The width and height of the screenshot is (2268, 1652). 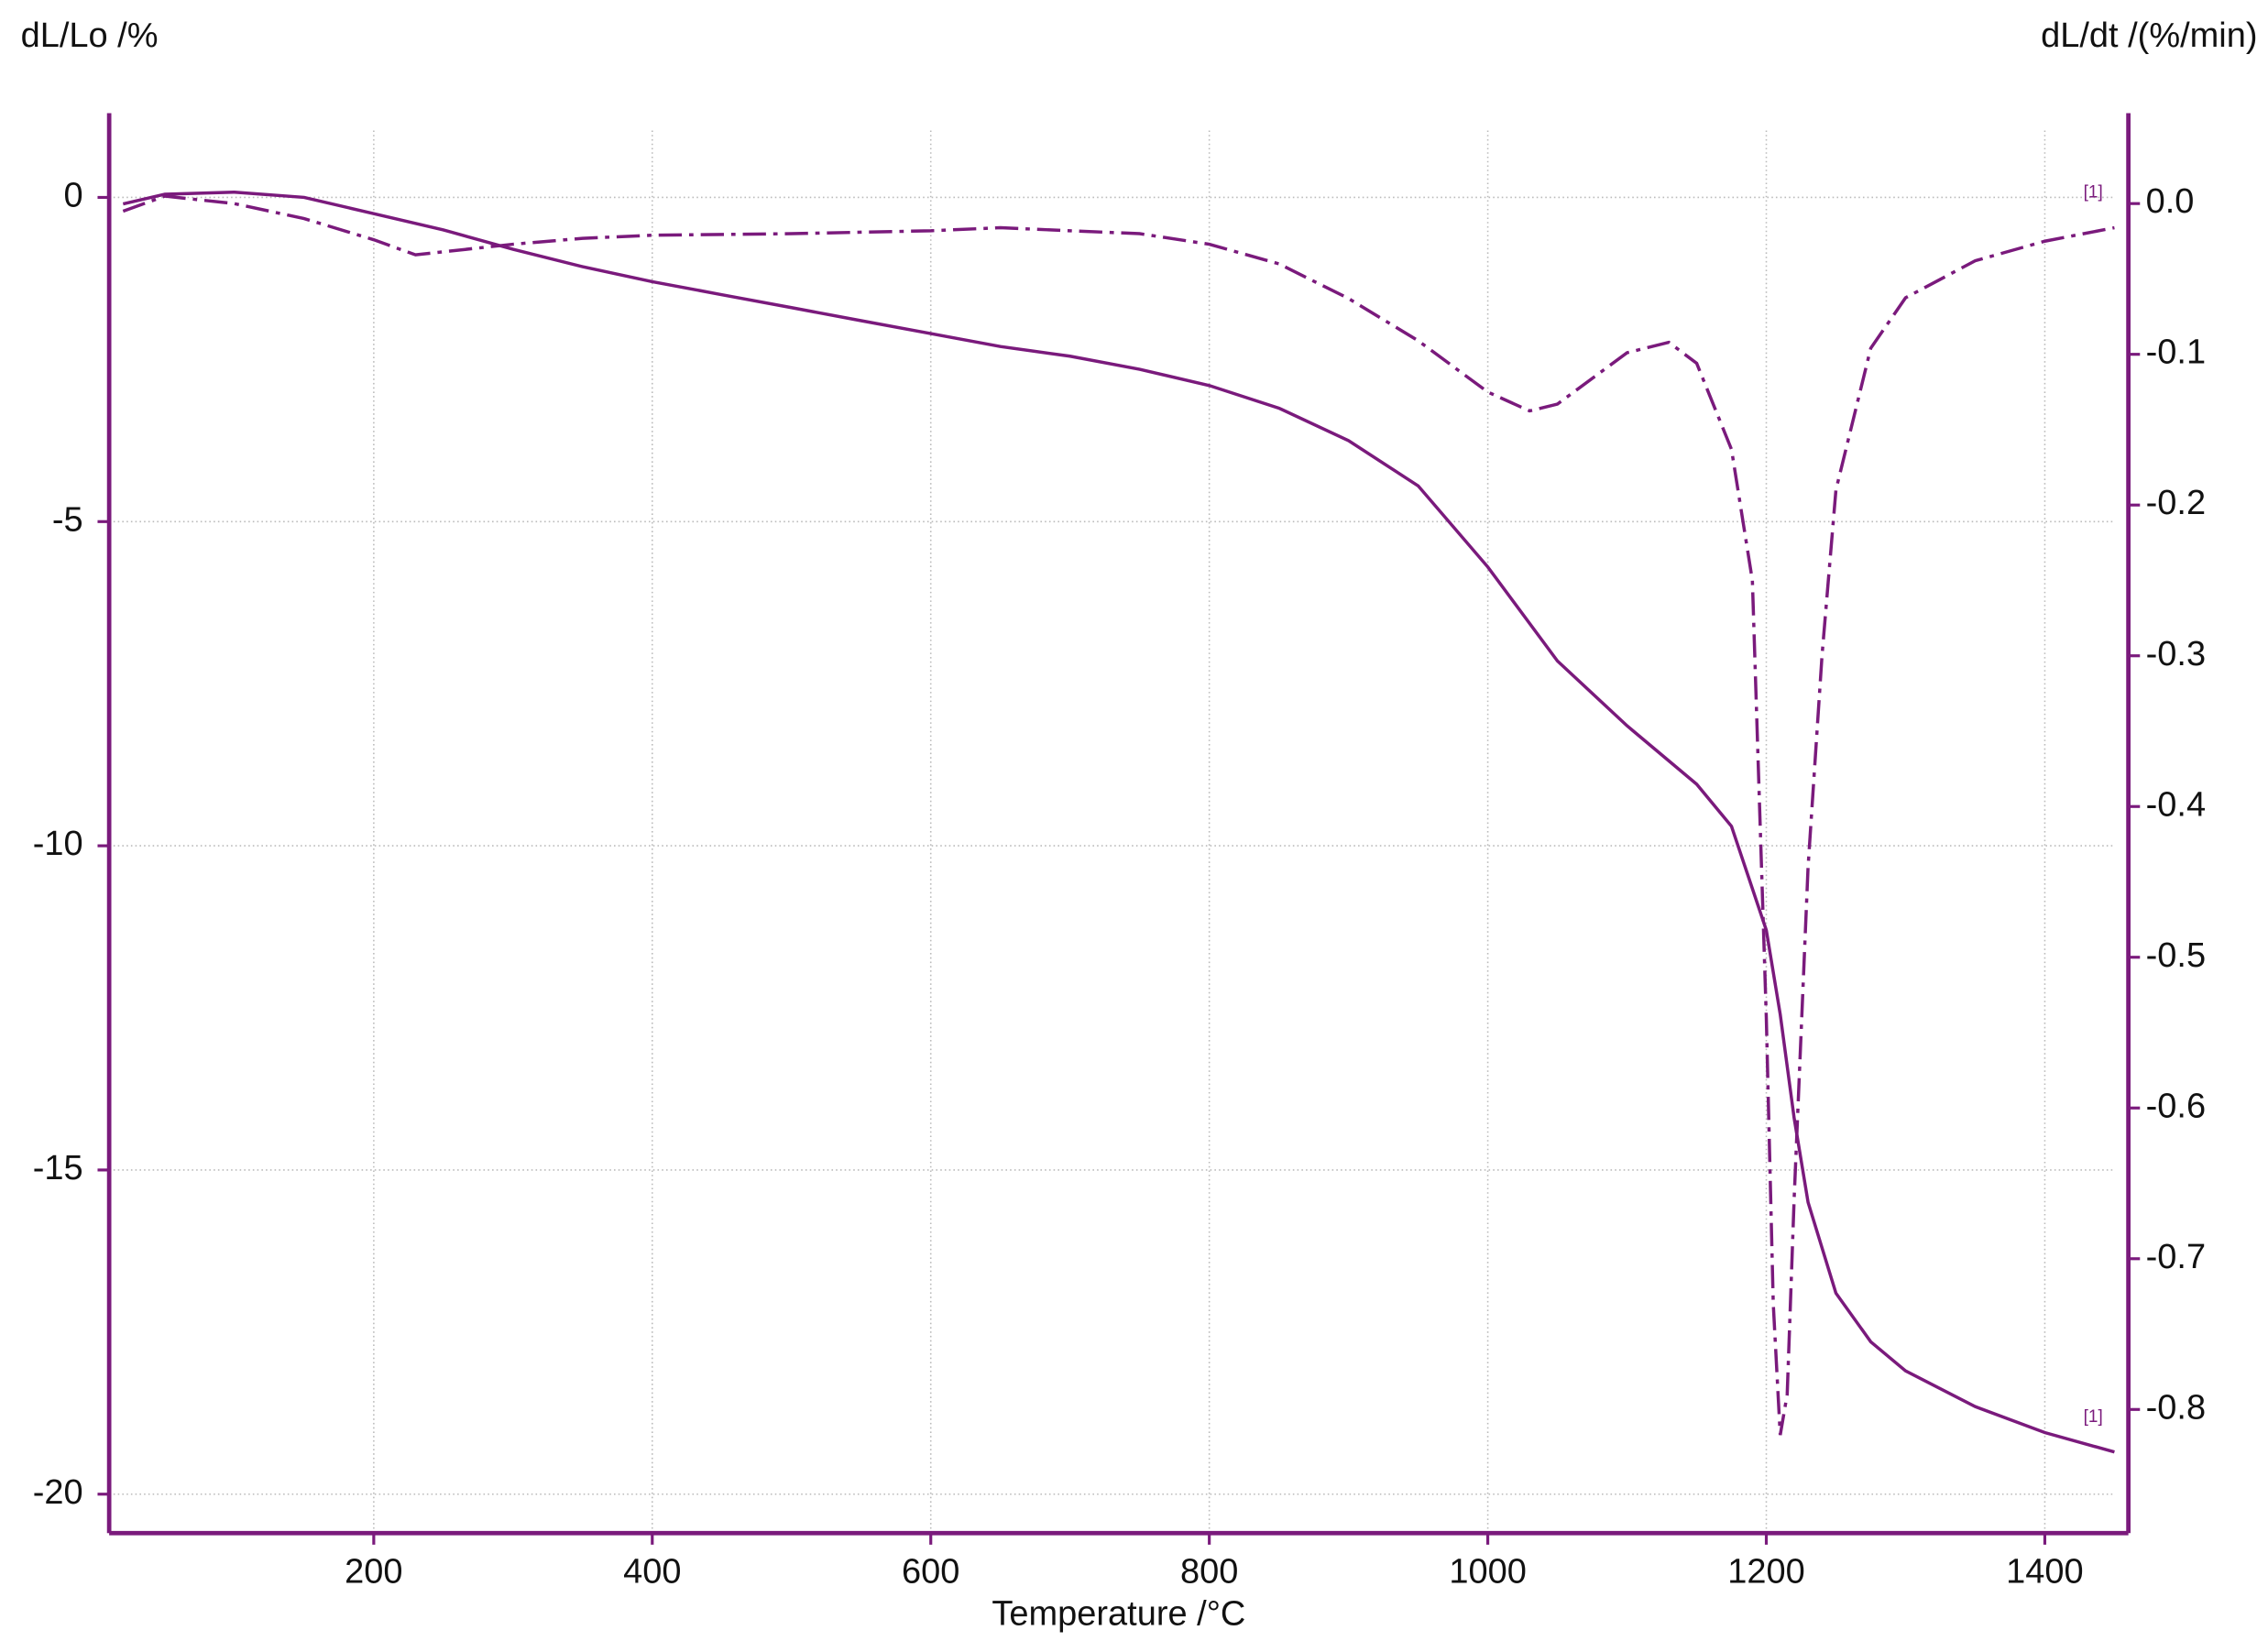 What do you see at coordinates (1209, 1572) in the screenshot?
I see `x-tick-label: 800` at bounding box center [1209, 1572].